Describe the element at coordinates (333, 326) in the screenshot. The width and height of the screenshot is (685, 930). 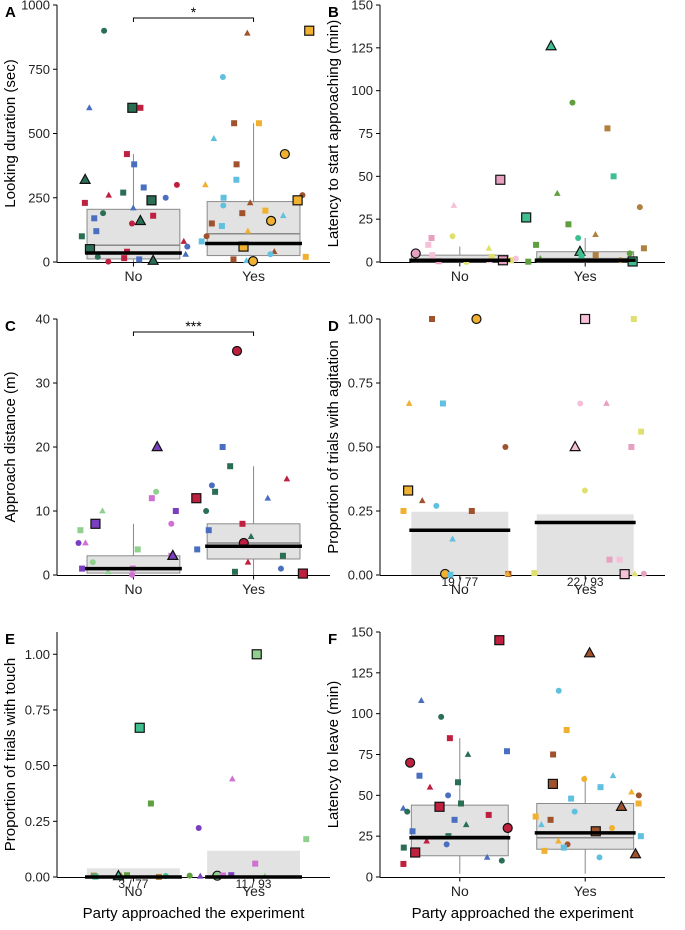
I see `panel-letter: D` at that location.